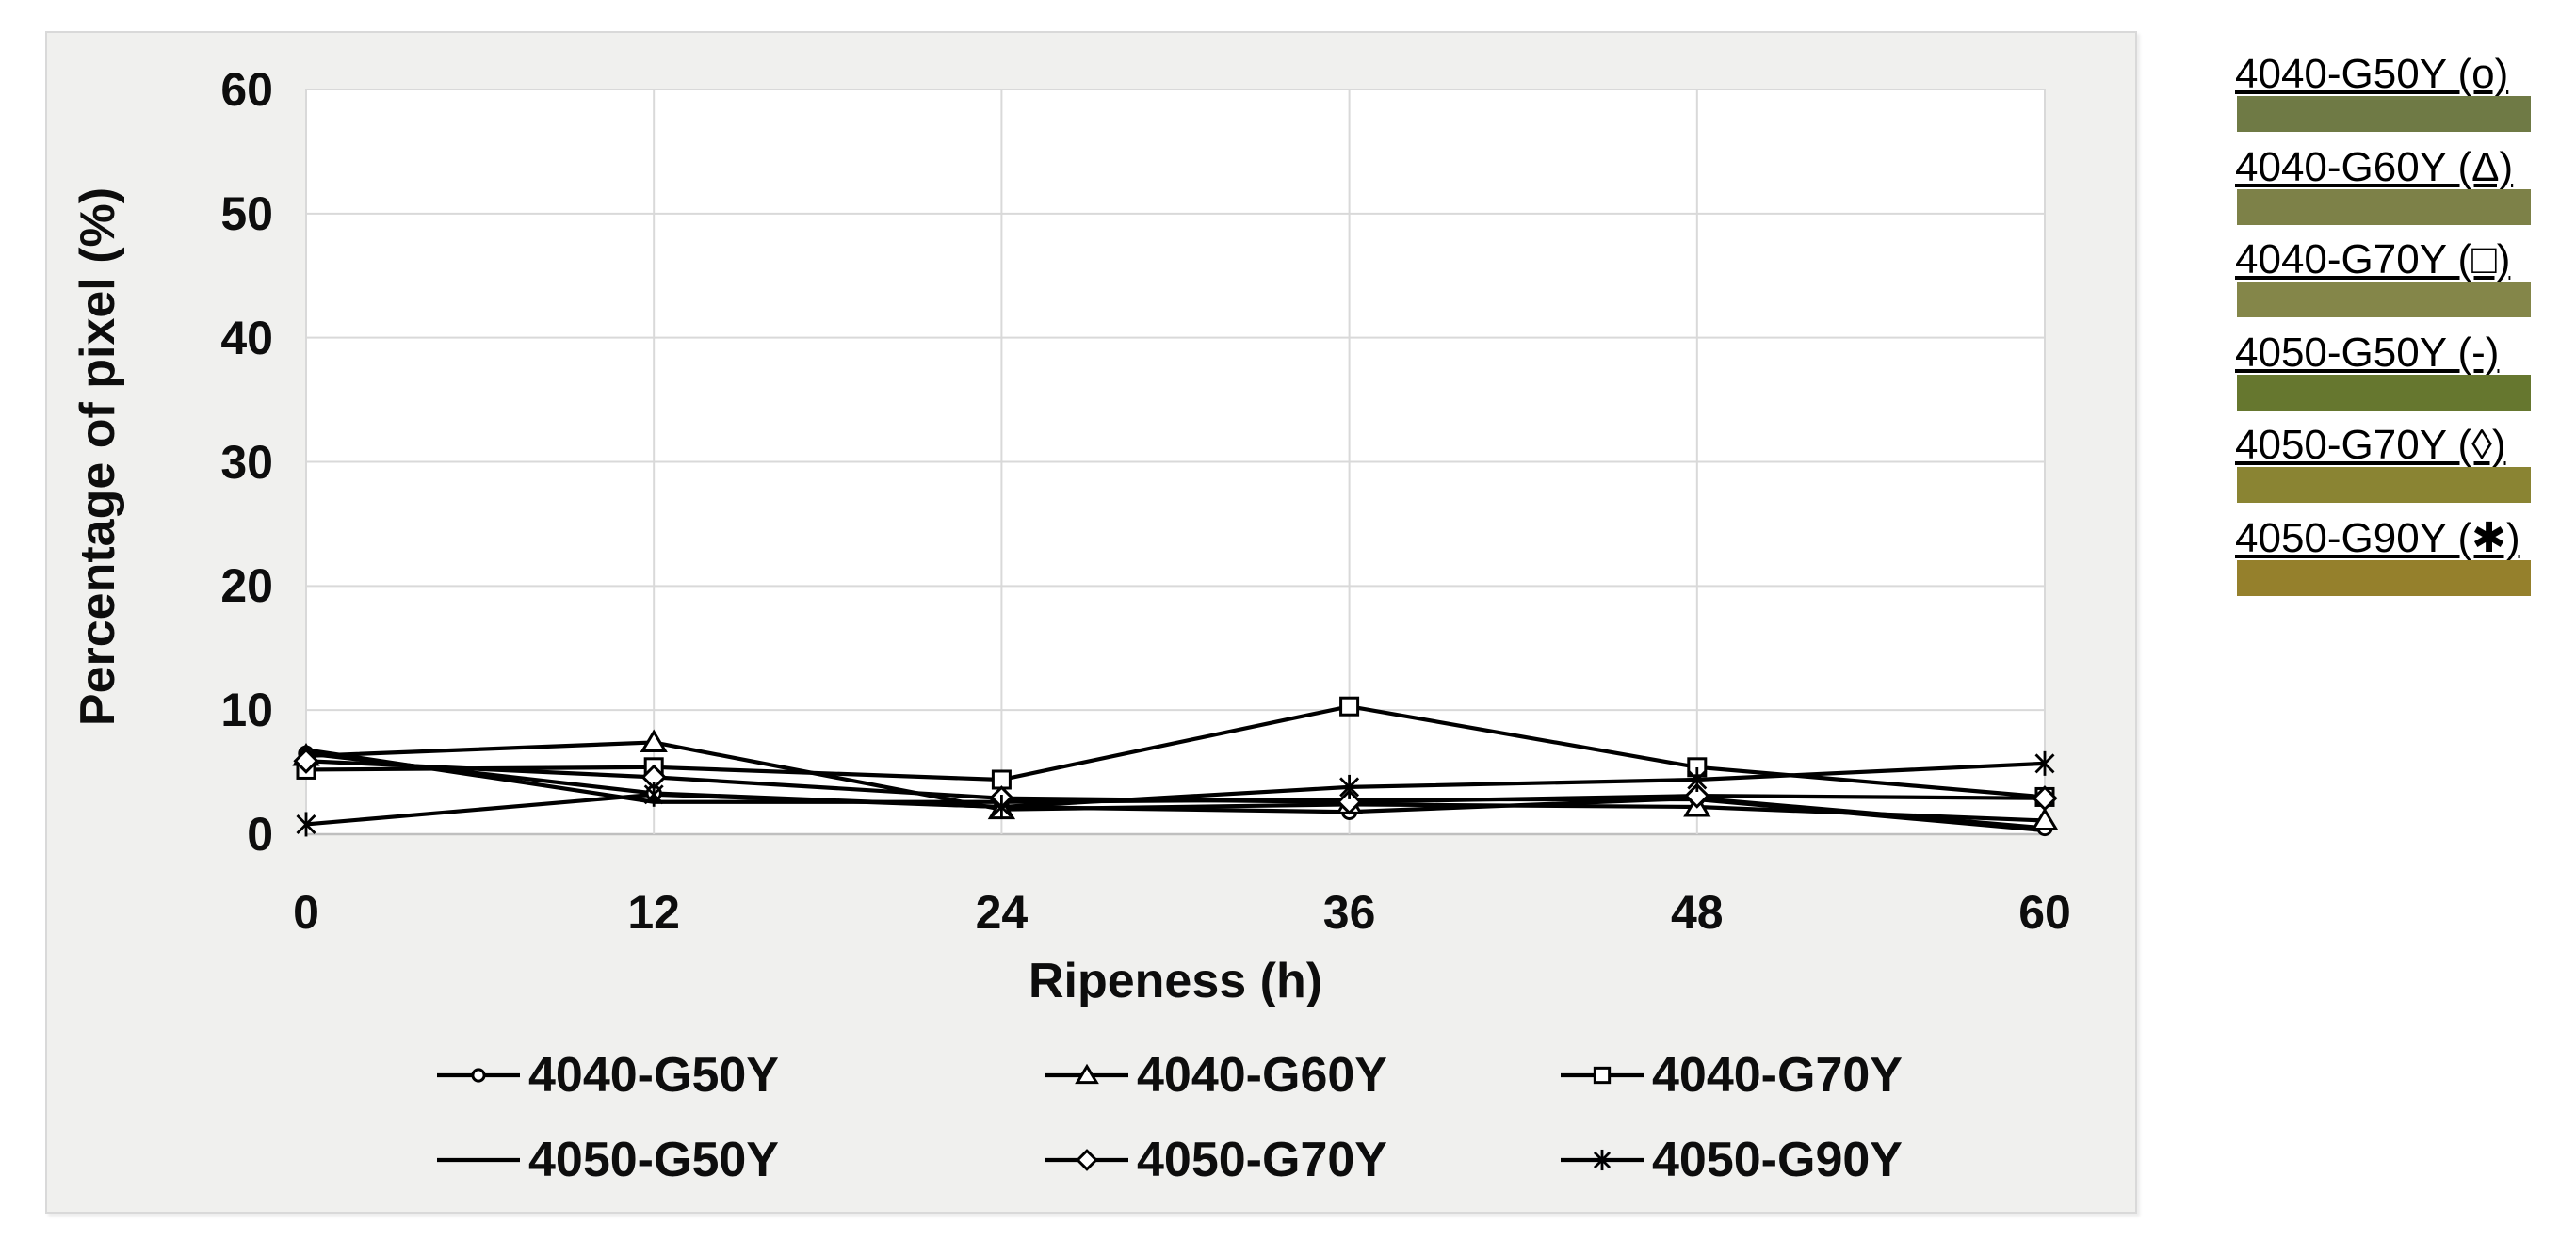 This screenshot has width=2576, height=1257. I want to click on legend-label: 4040-G60Y, so click(1262, 1075).